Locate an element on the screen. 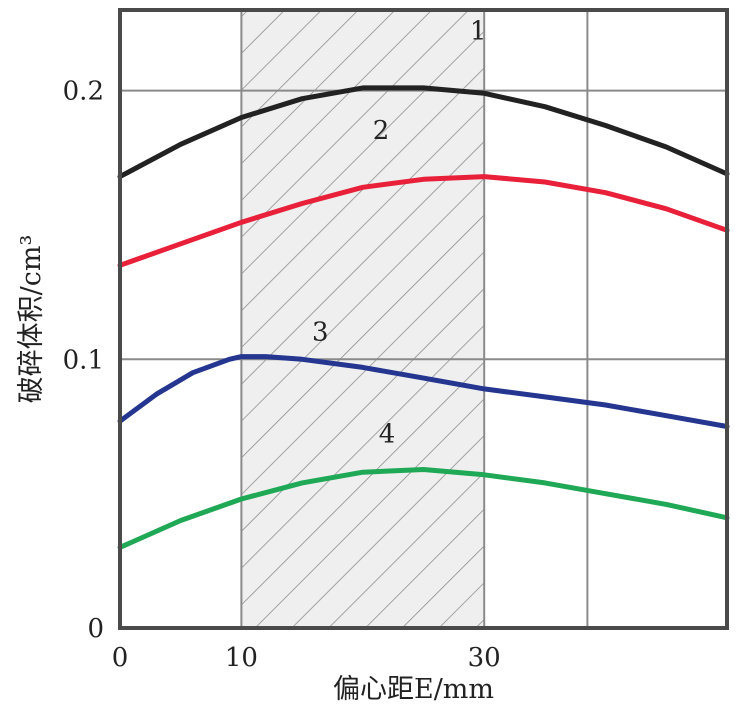 The width and height of the screenshot is (743, 710). x-axis-title: 偏心距E/mm is located at coordinates (413, 689).